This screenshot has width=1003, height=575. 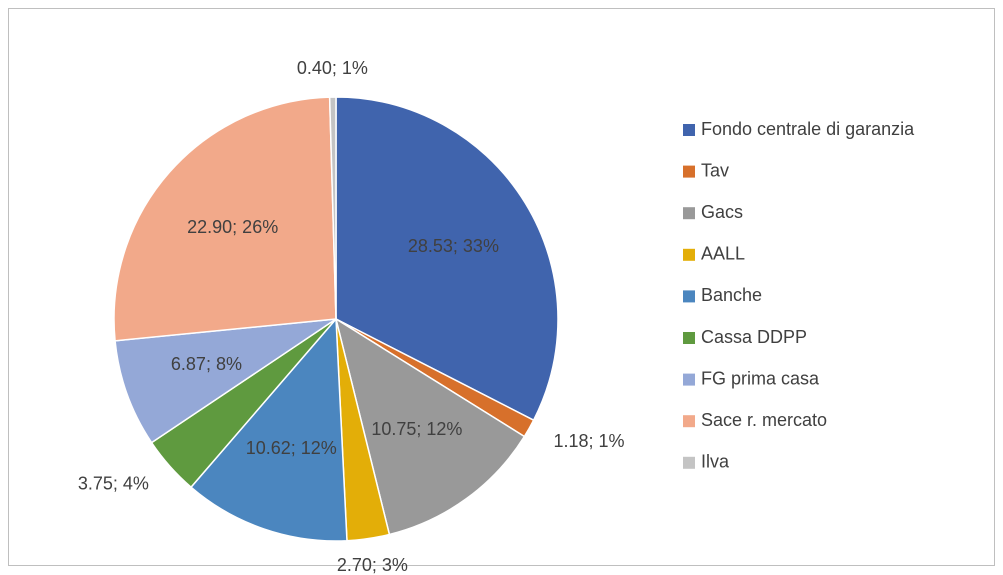 What do you see at coordinates (206, 364) in the screenshot?
I see `data-label: 6.87; 8%` at bounding box center [206, 364].